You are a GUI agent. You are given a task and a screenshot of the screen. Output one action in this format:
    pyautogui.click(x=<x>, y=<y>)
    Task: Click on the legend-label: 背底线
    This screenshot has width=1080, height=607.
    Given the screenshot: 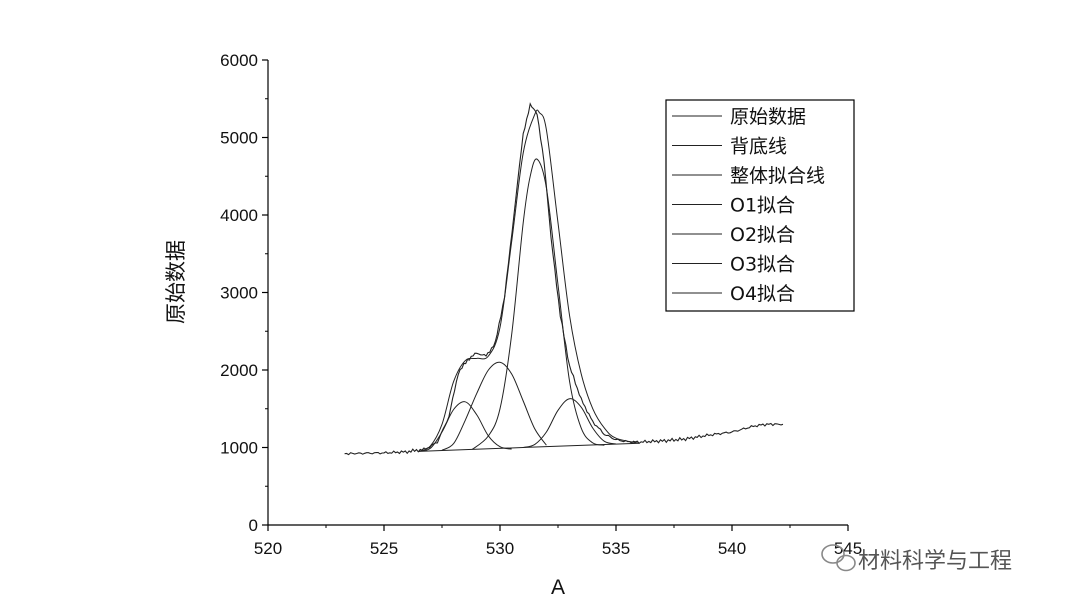 What is the action you would take?
    pyautogui.click(x=758, y=147)
    